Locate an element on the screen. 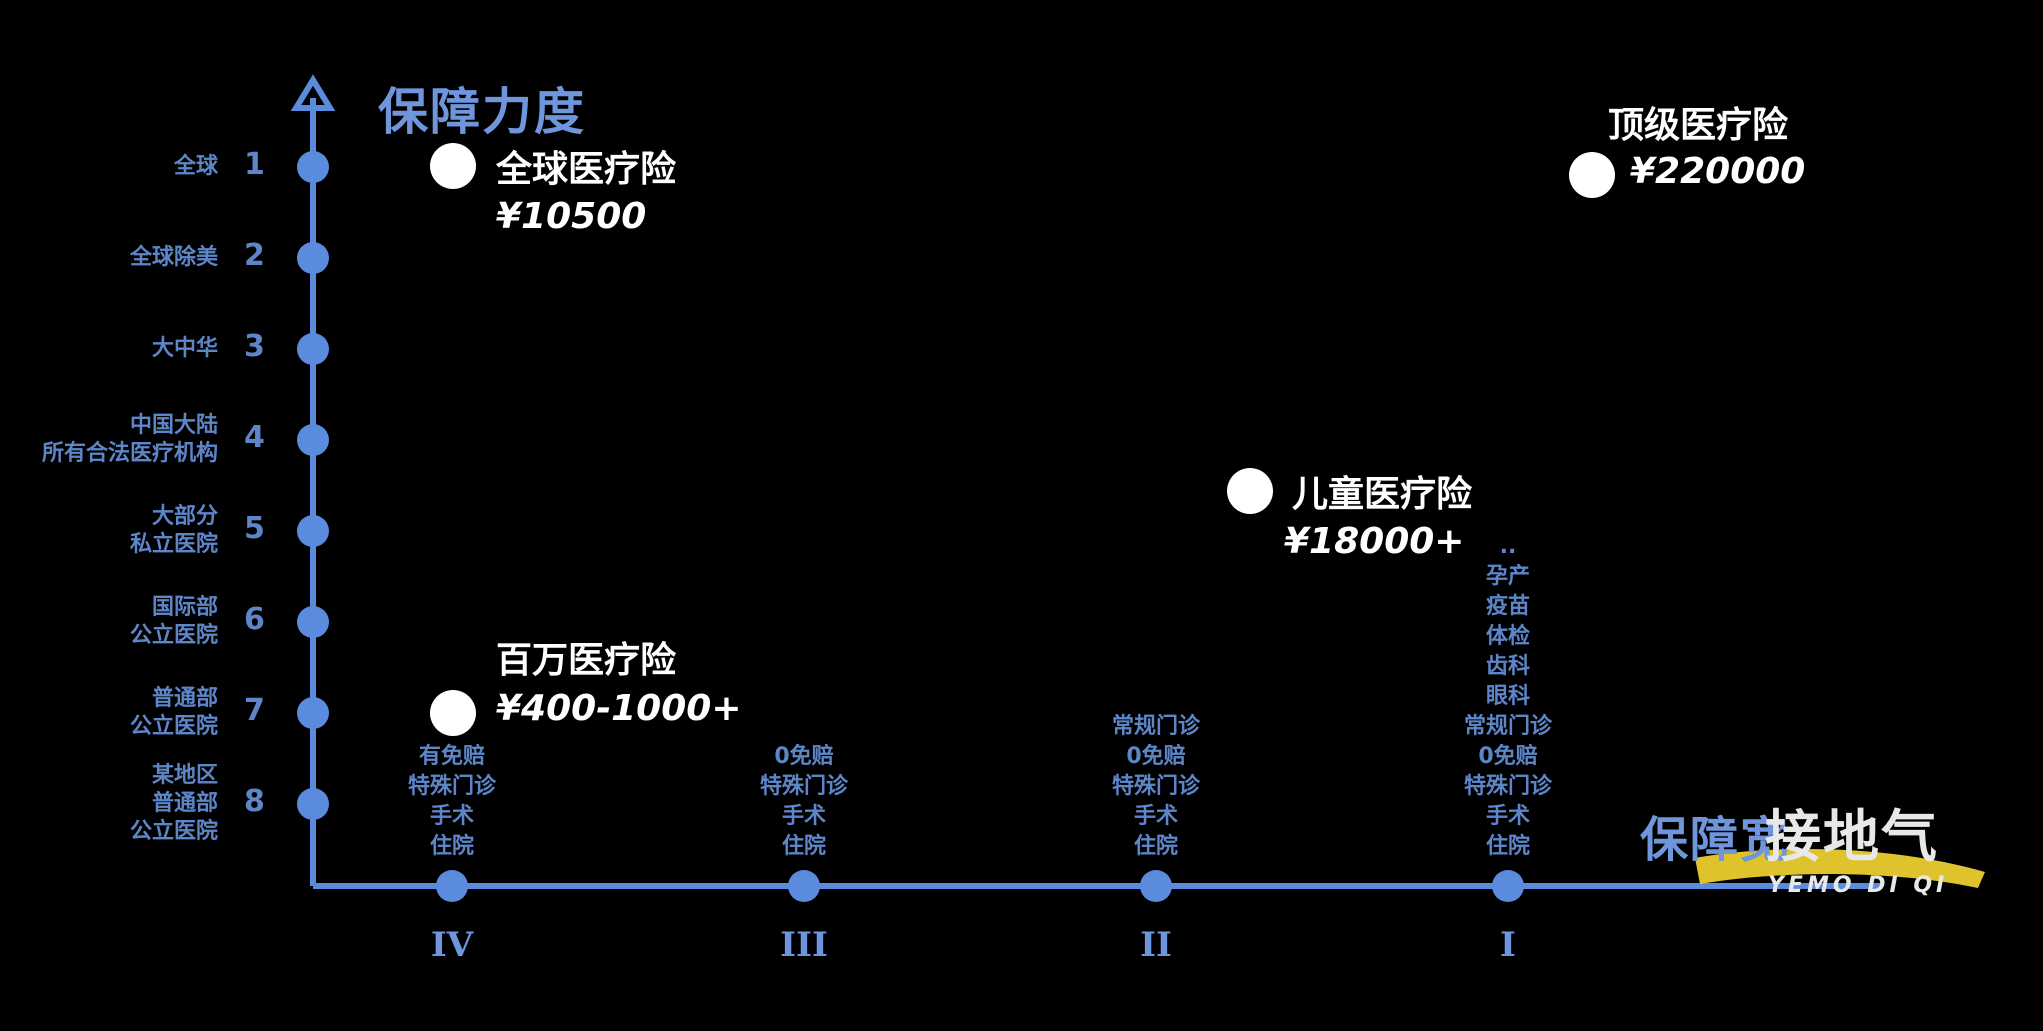 This screenshot has width=2043, height=1031. y-tick-number: 7 is located at coordinates (254, 710).